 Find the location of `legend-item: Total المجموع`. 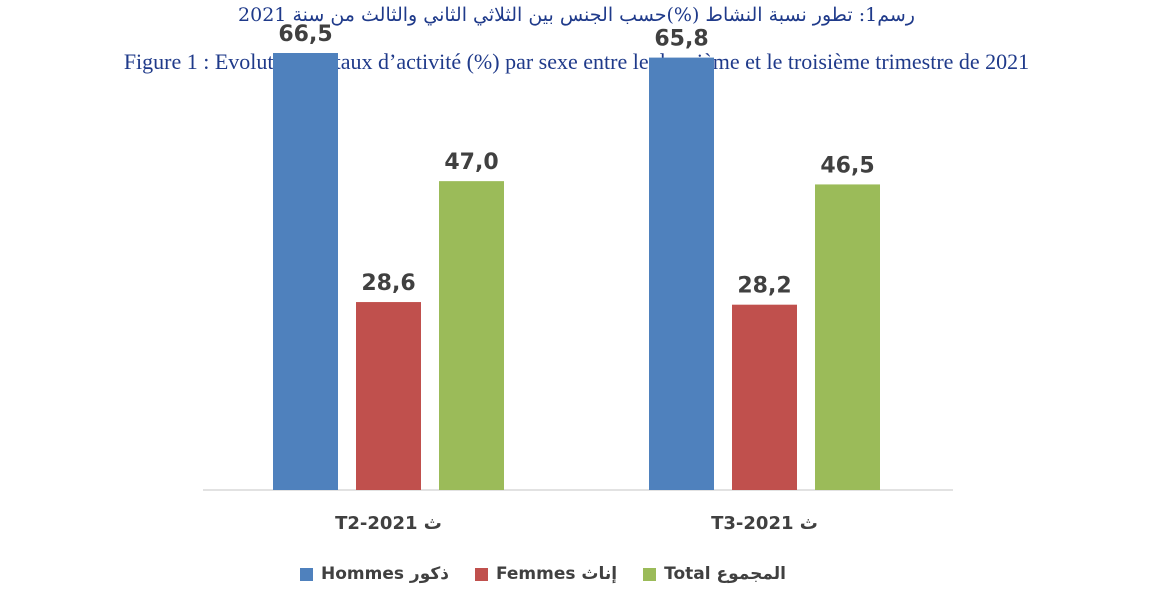

legend-item: Total المجموع is located at coordinates (714, 574).